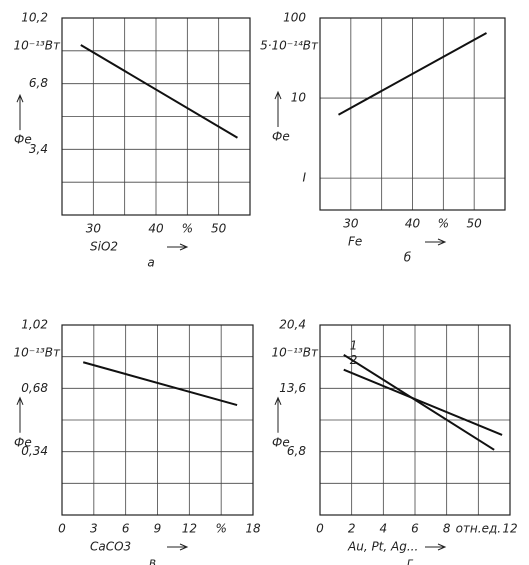 This screenshot has height=565, width=529. What do you see at coordinates (34, 18) in the screenshot?
I see `y-tick-label: 10,2` at bounding box center [34, 18].